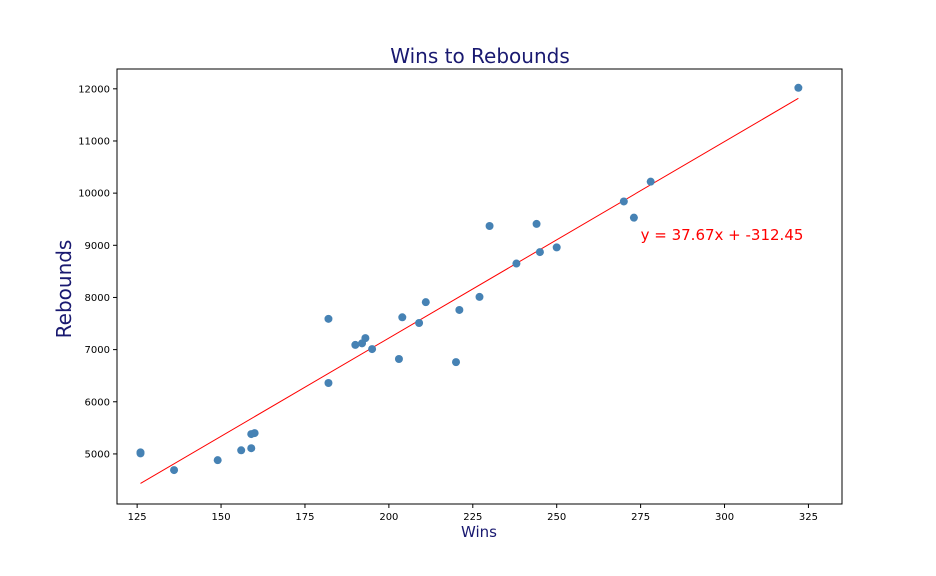 The height and width of the screenshot is (576, 936). What do you see at coordinates (479, 532) in the screenshot?
I see `x-axis-label: Wins` at bounding box center [479, 532].